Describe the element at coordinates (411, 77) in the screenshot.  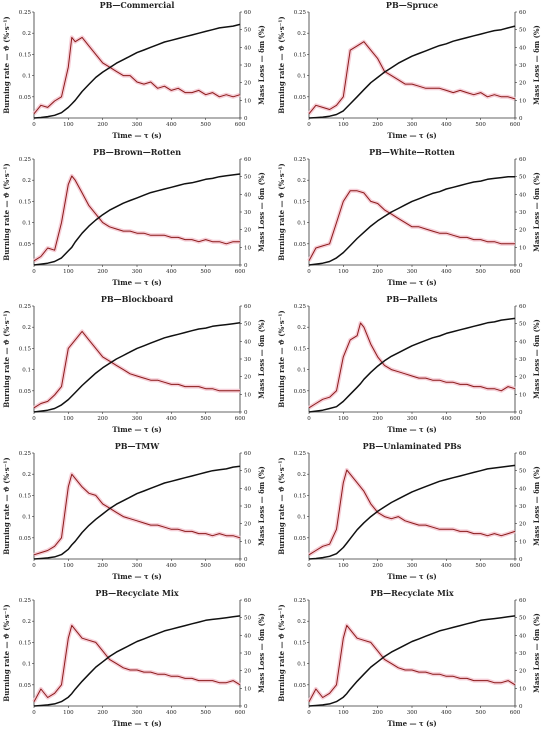
I see `burning-rate-band` at that location.